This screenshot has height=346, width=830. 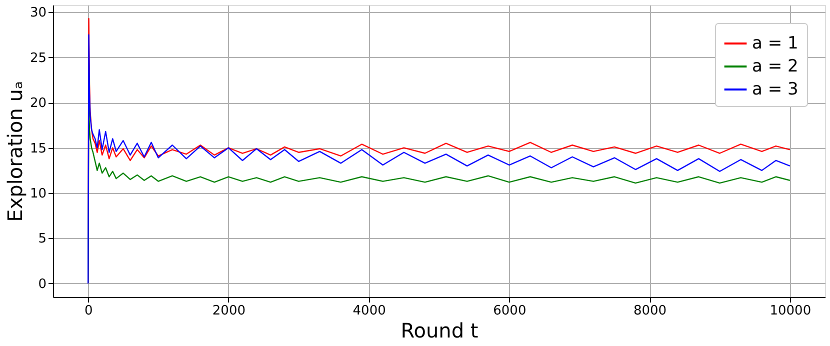 What do you see at coordinates (38, 104) in the screenshot?
I see `y-tick-label: 20` at bounding box center [38, 104].